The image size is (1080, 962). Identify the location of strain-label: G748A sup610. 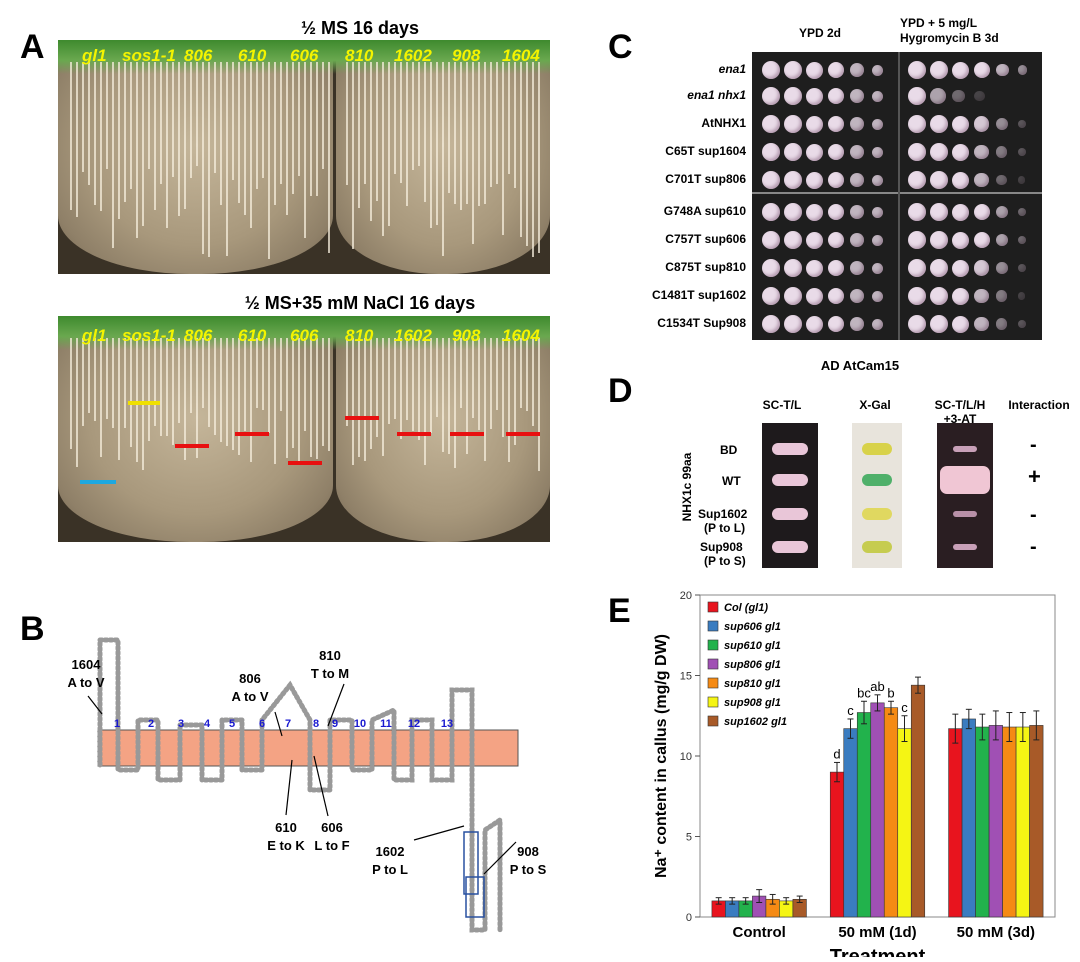
(704, 211).